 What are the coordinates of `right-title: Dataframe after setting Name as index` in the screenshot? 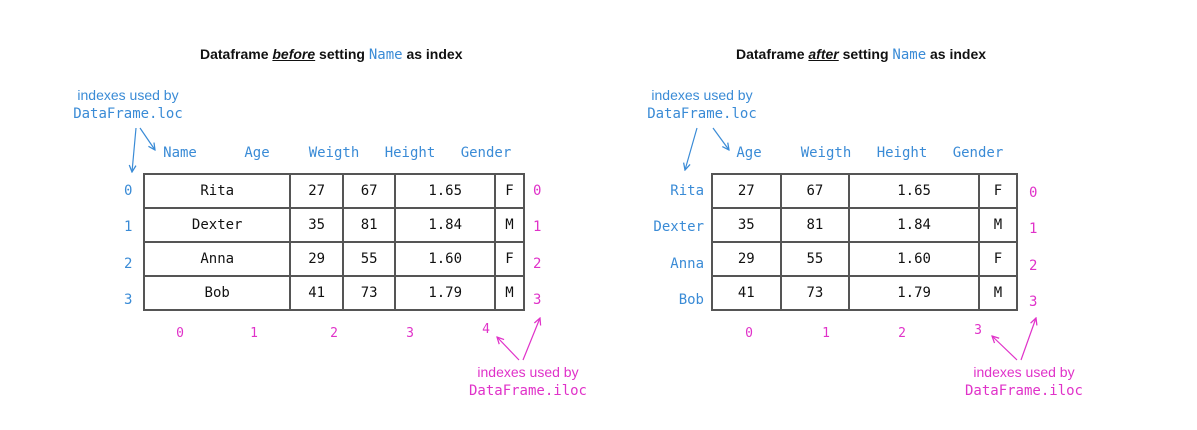 It's located at (861, 54).